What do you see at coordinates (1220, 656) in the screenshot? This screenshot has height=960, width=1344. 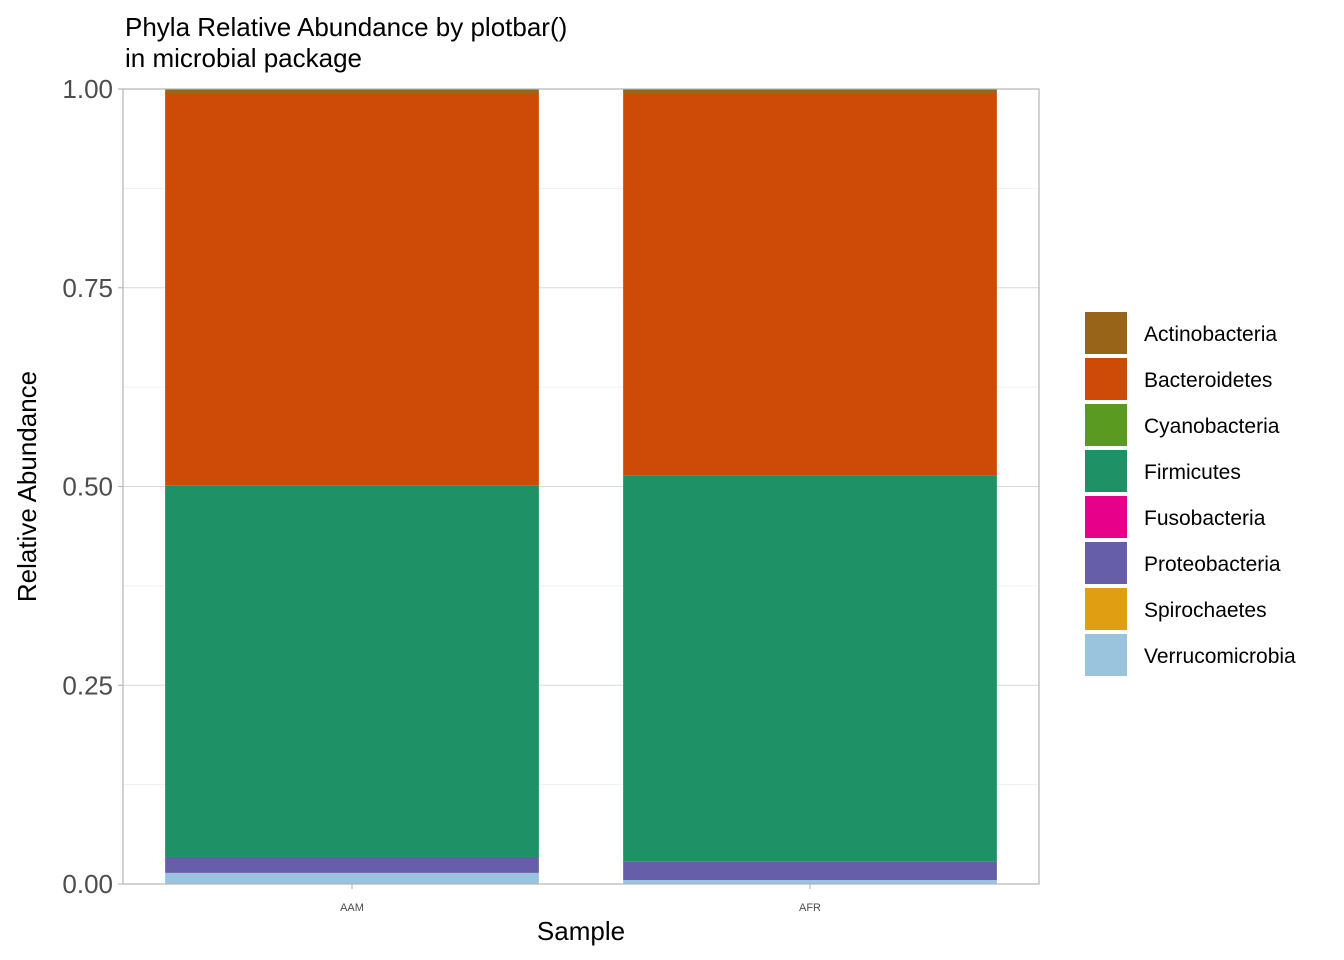 I see `legend-label: Verrucomicrobia` at bounding box center [1220, 656].